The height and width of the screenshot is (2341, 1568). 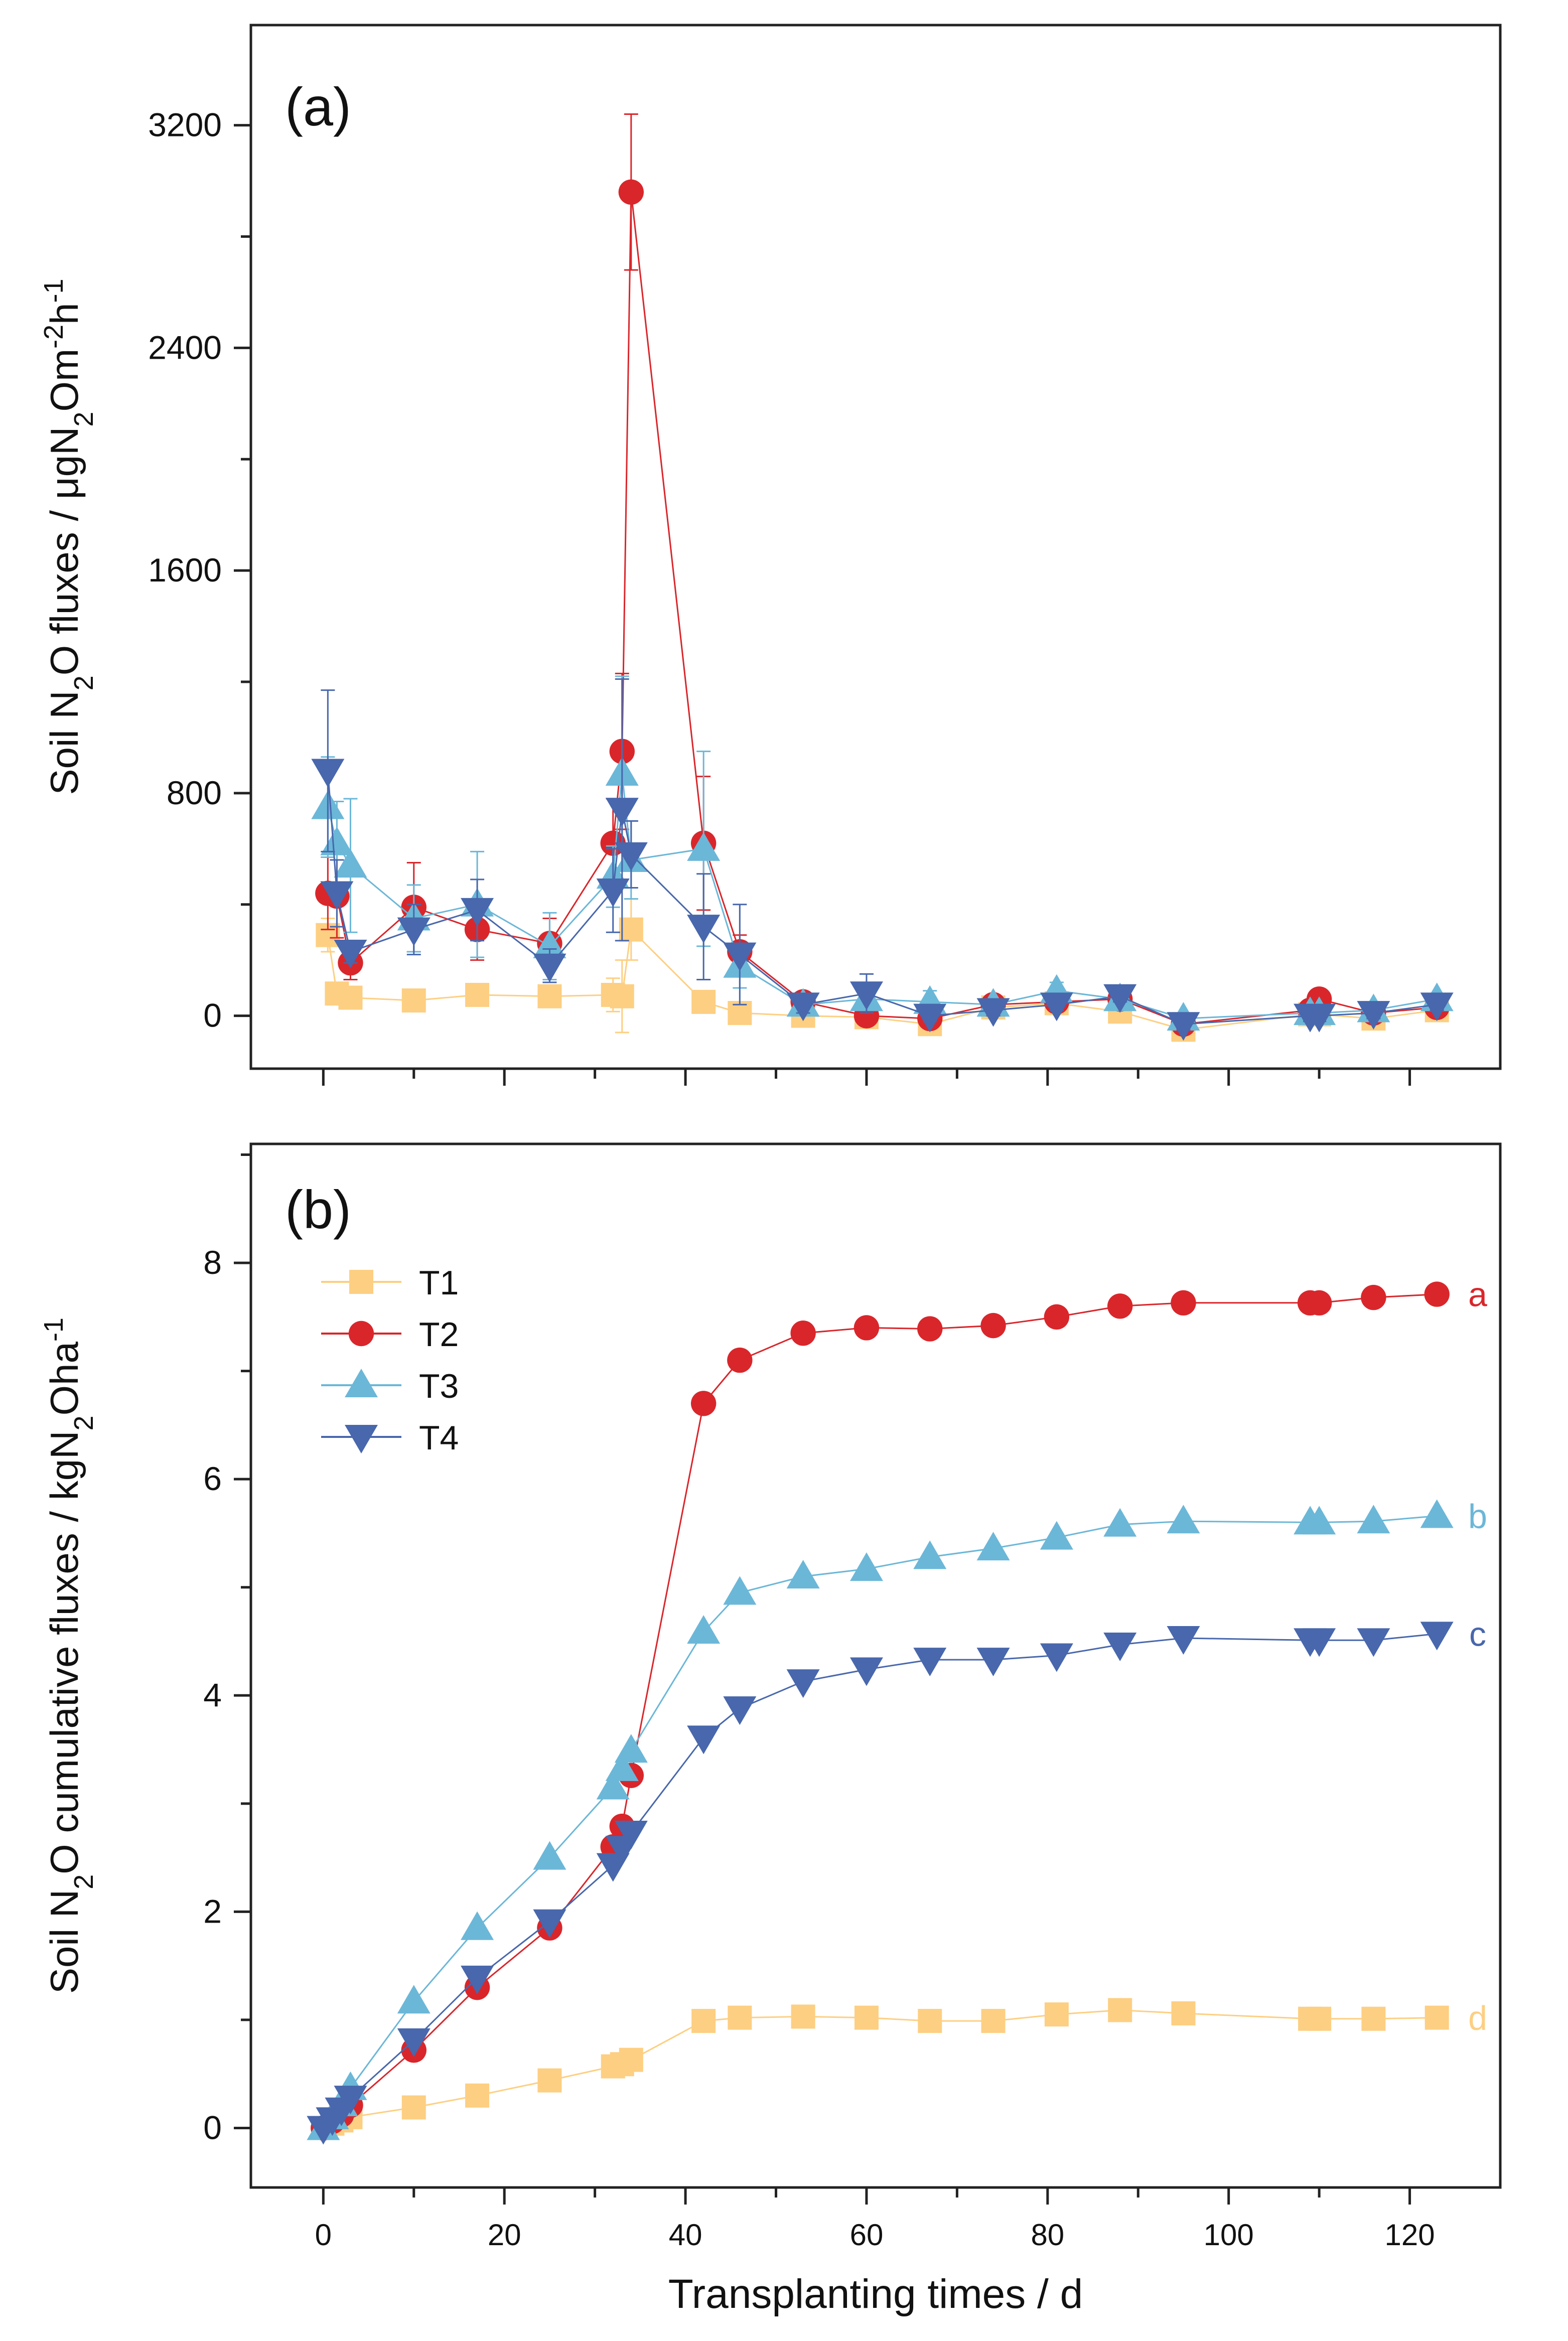 I want to click on significance-letter-T3: b, so click(x=1477, y=1516).